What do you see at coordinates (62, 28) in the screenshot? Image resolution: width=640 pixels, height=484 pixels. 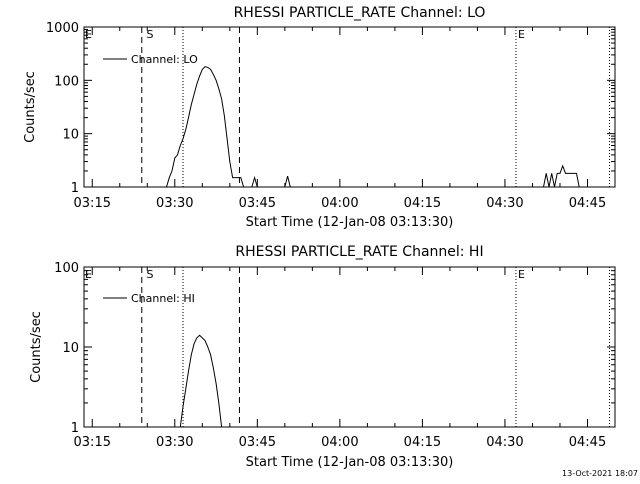 I see `y-tick-label: 1000` at bounding box center [62, 28].